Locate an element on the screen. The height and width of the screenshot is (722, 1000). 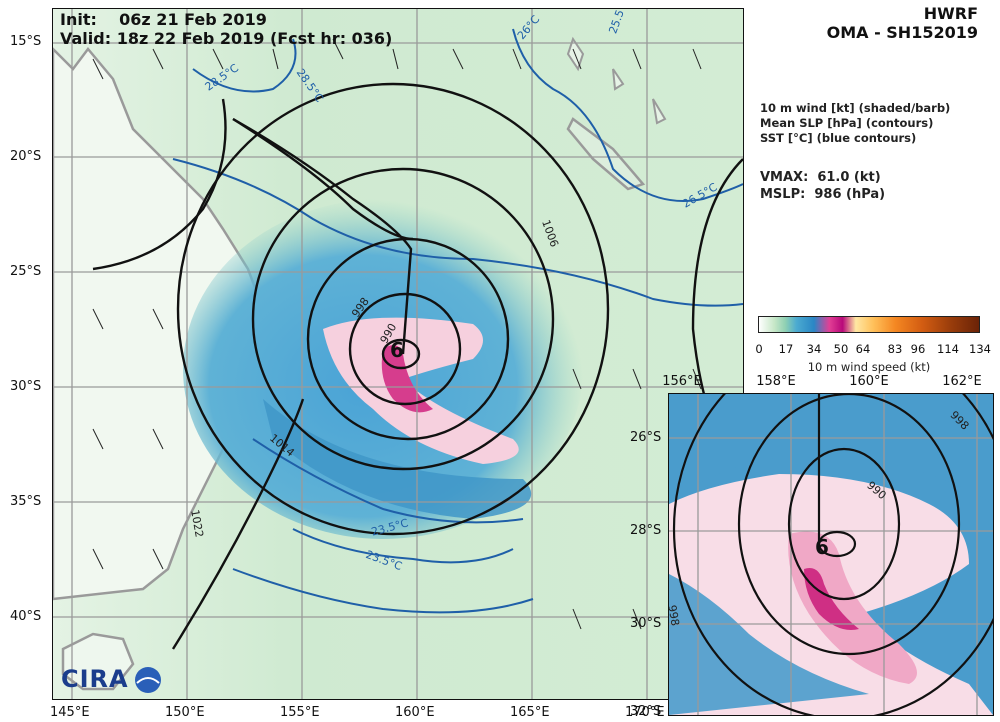
vmax-value: VMAX: 61.0 (kt) is located at coordinates (820, 177).